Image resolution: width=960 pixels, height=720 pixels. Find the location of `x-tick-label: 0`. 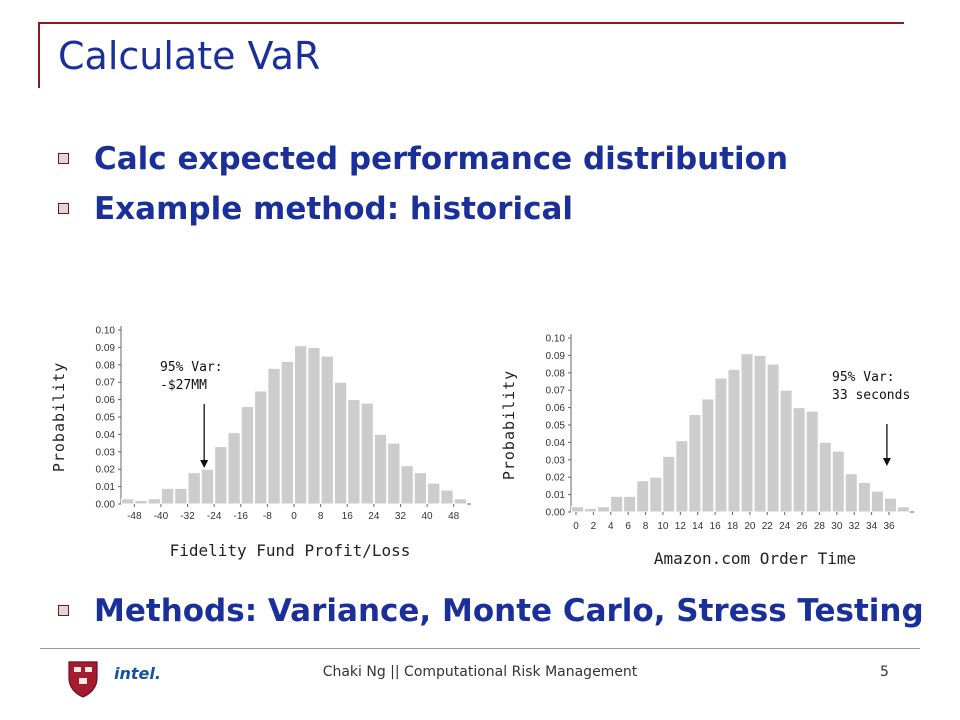

x-tick-label: 0 is located at coordinates (576, 526).